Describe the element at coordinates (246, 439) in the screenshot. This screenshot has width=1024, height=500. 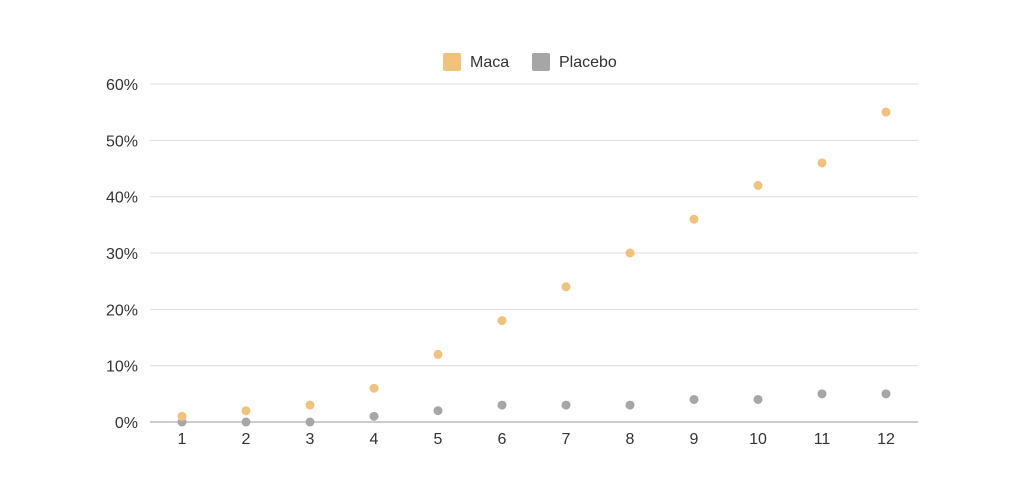
I see `x-tick-label: 2` at that location.